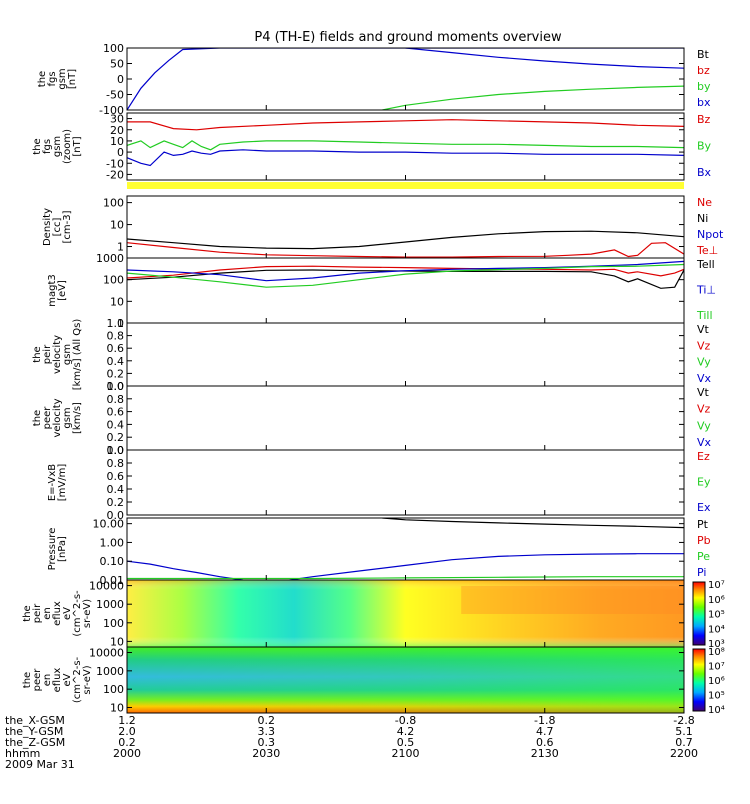 This screenshot has width=750, height=804. I want to click on y-tick-label: 0.10, so click(112, 561).